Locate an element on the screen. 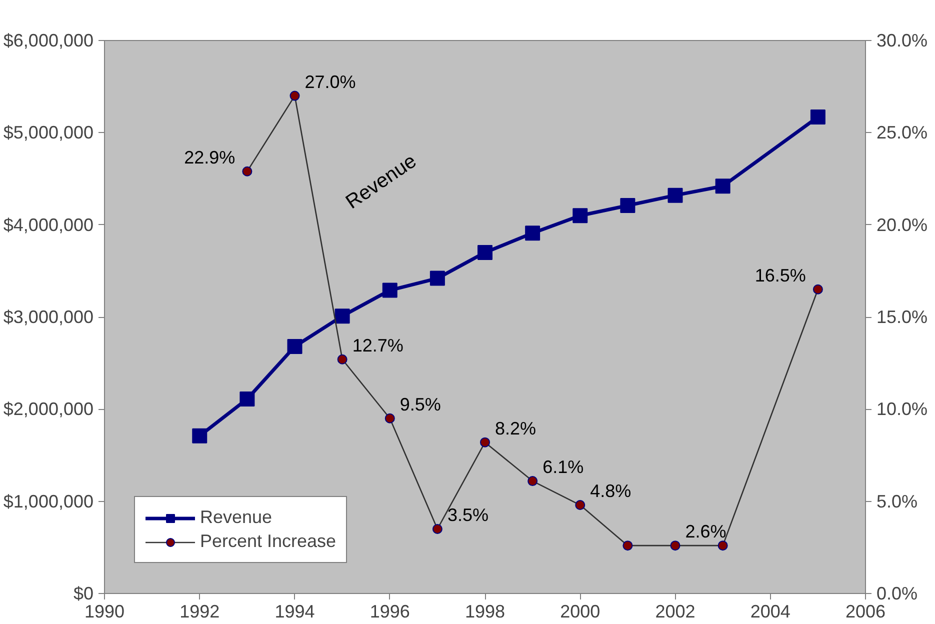 This screenshot has width=935, height=624. x-tick-label: 2006 is located at coordinates (865, 612).